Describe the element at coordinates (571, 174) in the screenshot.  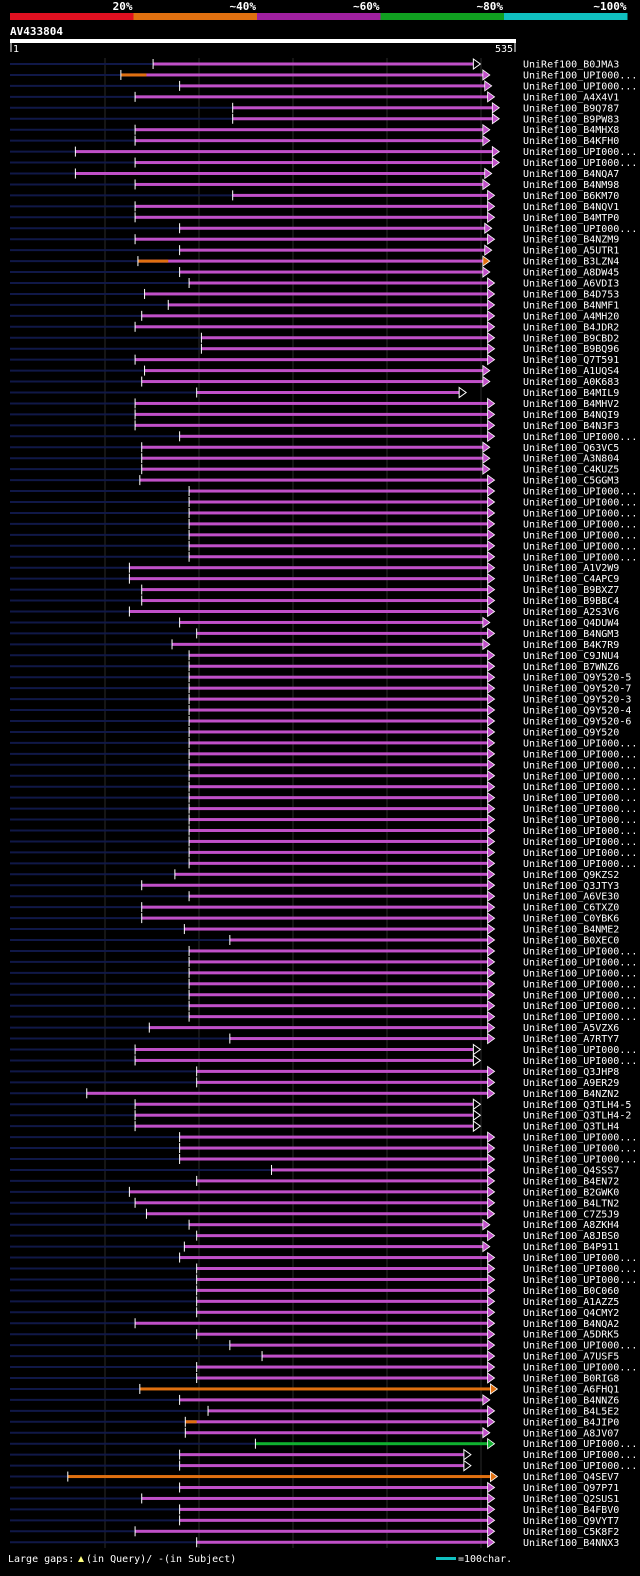
I see `hit-label: UniRef100_B4NQA7` at that location.